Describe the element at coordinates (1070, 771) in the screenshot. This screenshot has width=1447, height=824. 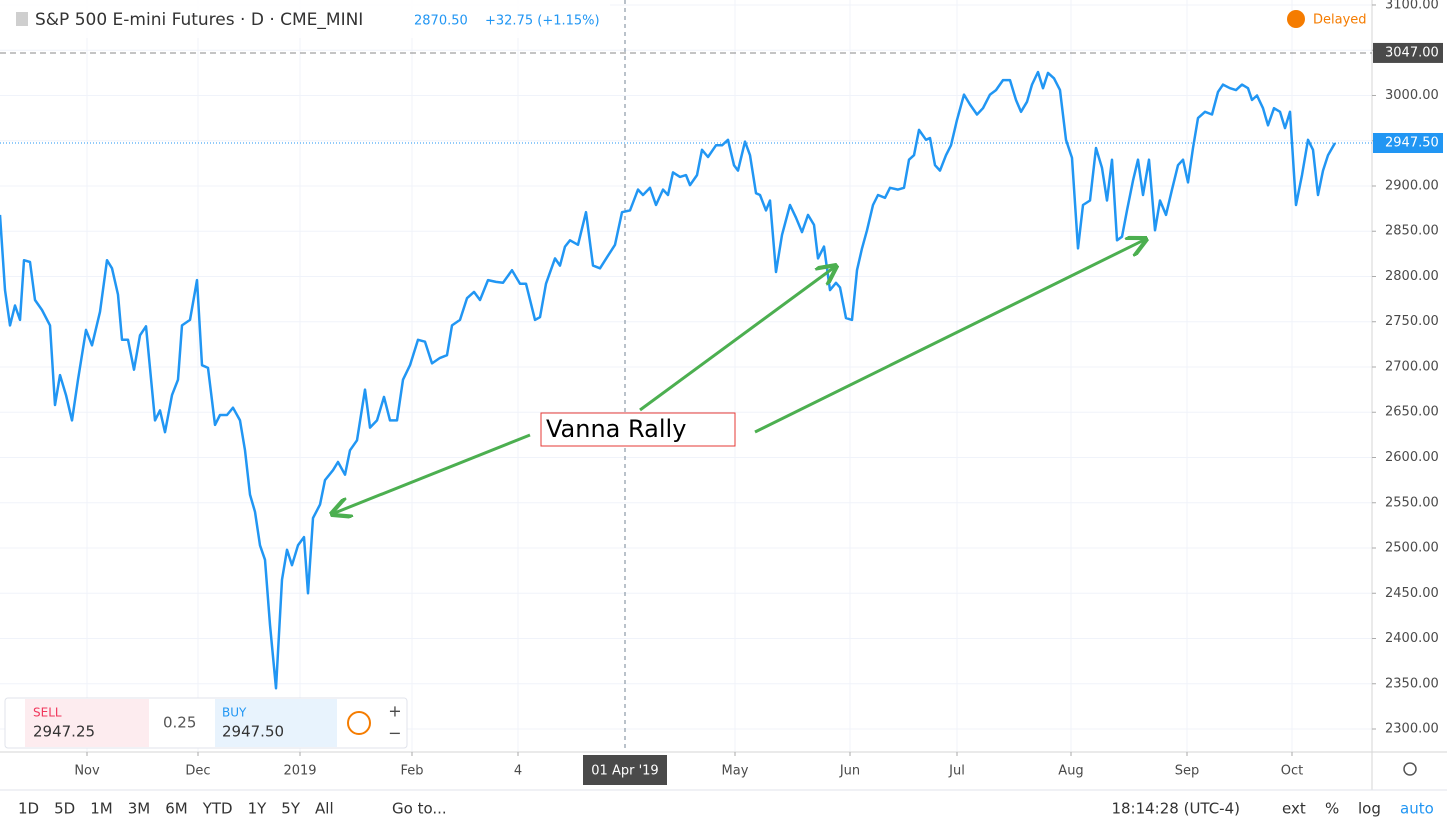
I see `x-tick-label: Aug` at that location.